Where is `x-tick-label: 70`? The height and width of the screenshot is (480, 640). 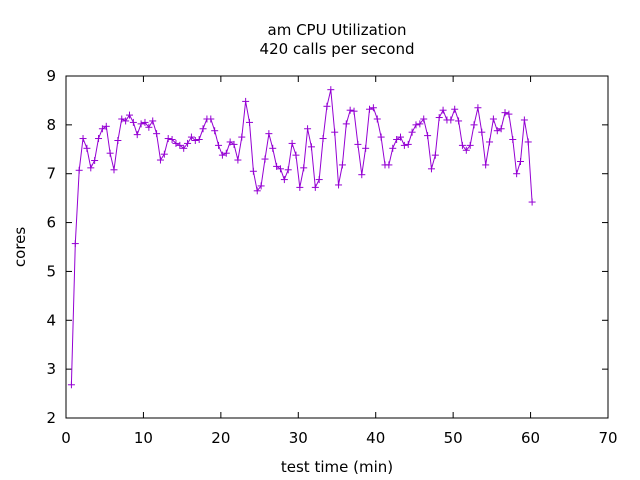 x-tick-label: 70 is located at coordinates (607, 438).